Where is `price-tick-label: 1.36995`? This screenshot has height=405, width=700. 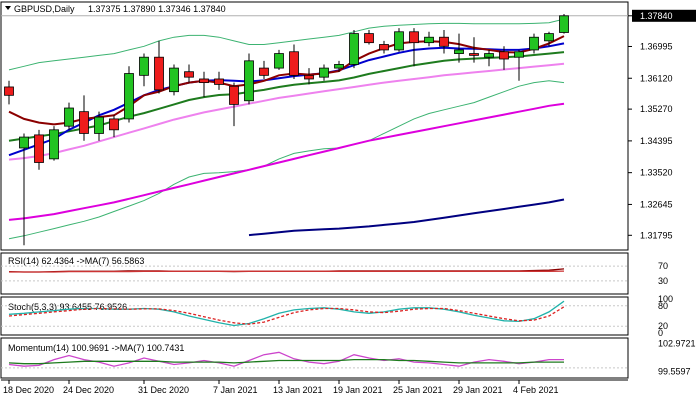
price-tick-label: 1.36995 is located at coordinates (656, 46).